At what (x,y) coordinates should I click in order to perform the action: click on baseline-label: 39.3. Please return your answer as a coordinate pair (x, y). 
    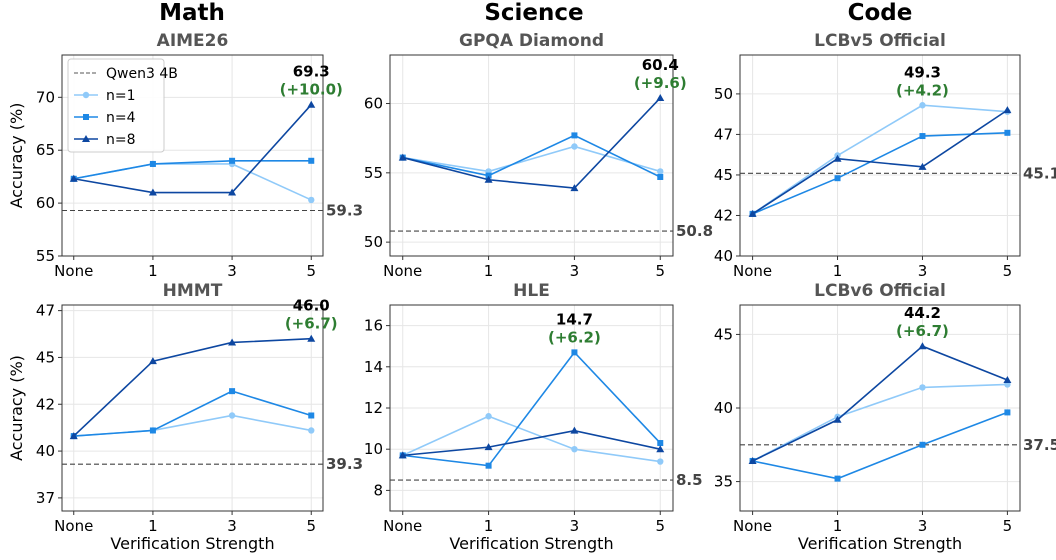
    Looking at the image, I should click on (344, 464).